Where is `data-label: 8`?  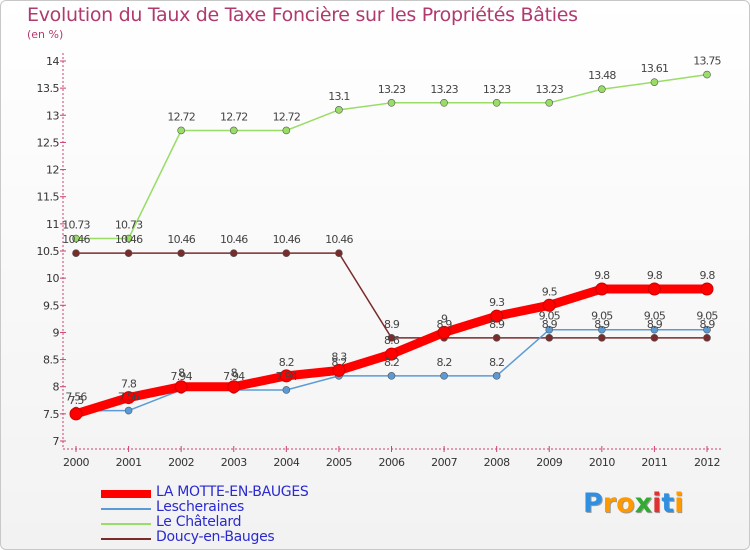 data-label: 8 is located at coordinates (234, 373).